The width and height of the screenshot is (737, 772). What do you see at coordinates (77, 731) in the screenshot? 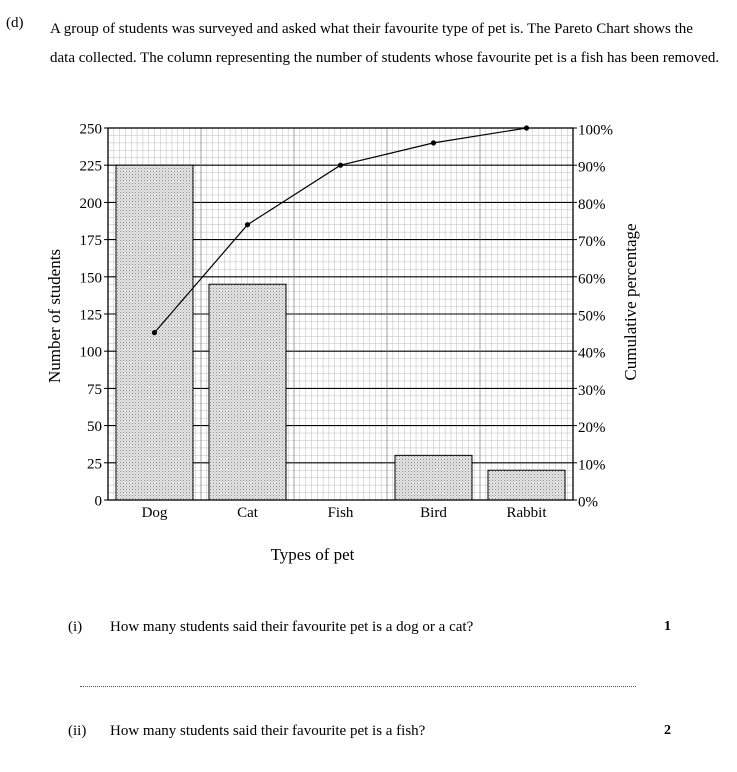
I see `sub-question-ii-label: (ii)` at bounding box center [77, 731].